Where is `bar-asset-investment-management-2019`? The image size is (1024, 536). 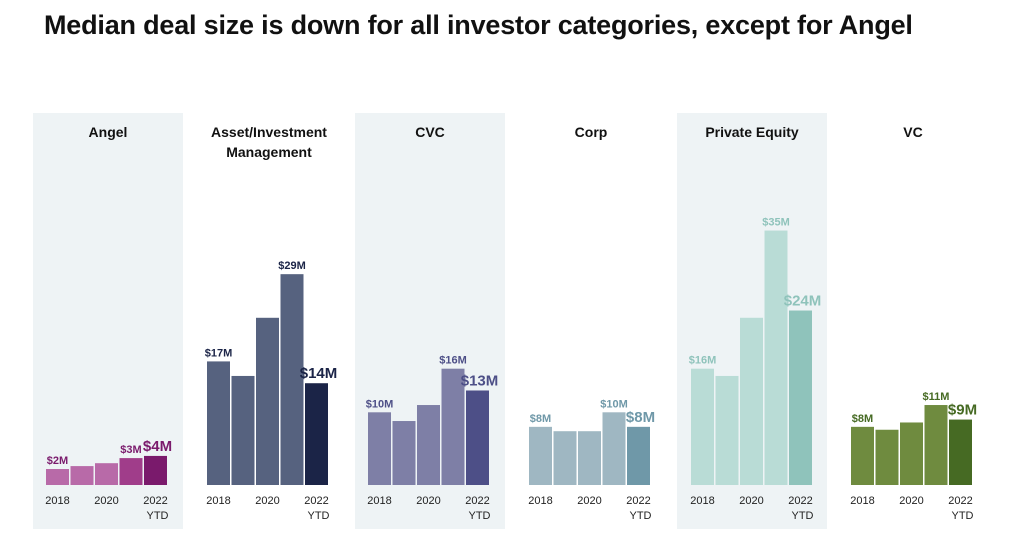
bar-asset-investment-management-2019 is located at coordinates (243, 430).